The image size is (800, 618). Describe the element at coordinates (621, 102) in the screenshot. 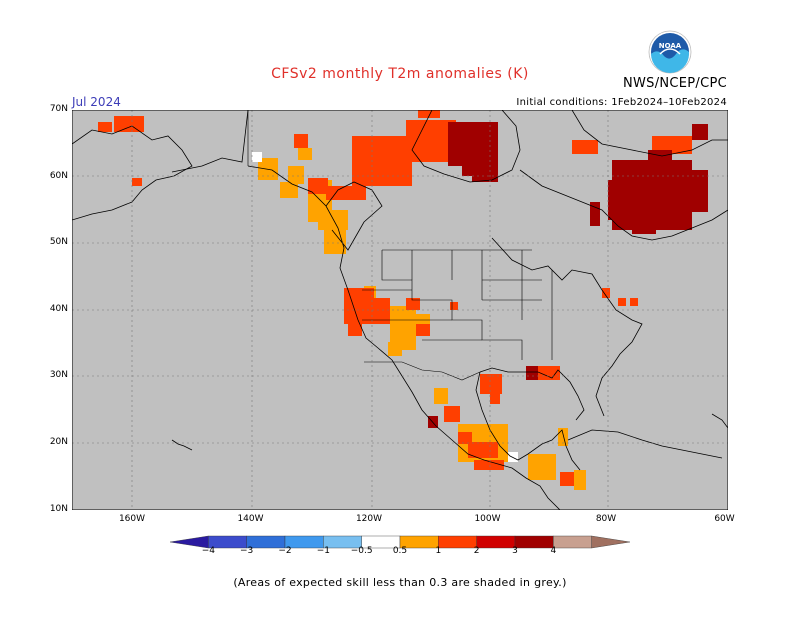

I see `initial-conditions: Initial conditions: 1Feb2024–10Feb2024` at that location.